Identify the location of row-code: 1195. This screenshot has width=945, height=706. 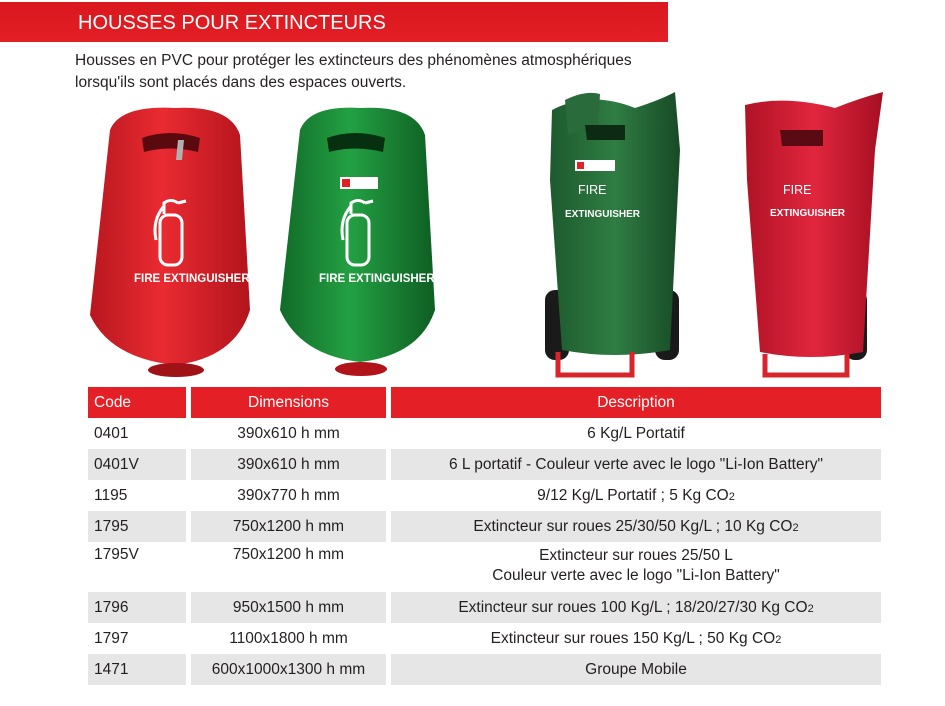
(111, 495).